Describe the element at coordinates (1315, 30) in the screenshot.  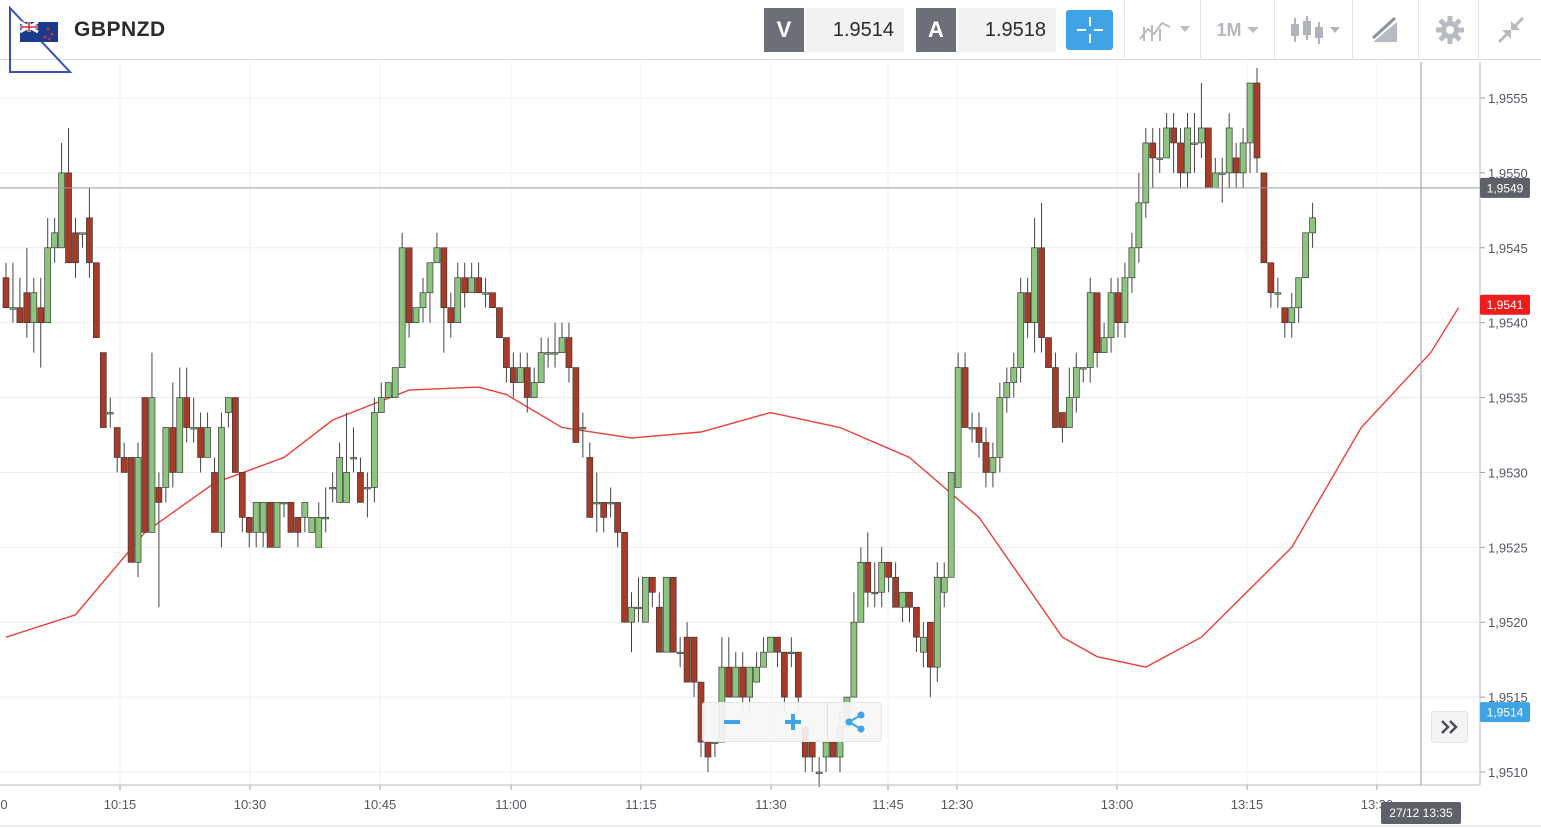
I see `candle-style-menu` at that location.